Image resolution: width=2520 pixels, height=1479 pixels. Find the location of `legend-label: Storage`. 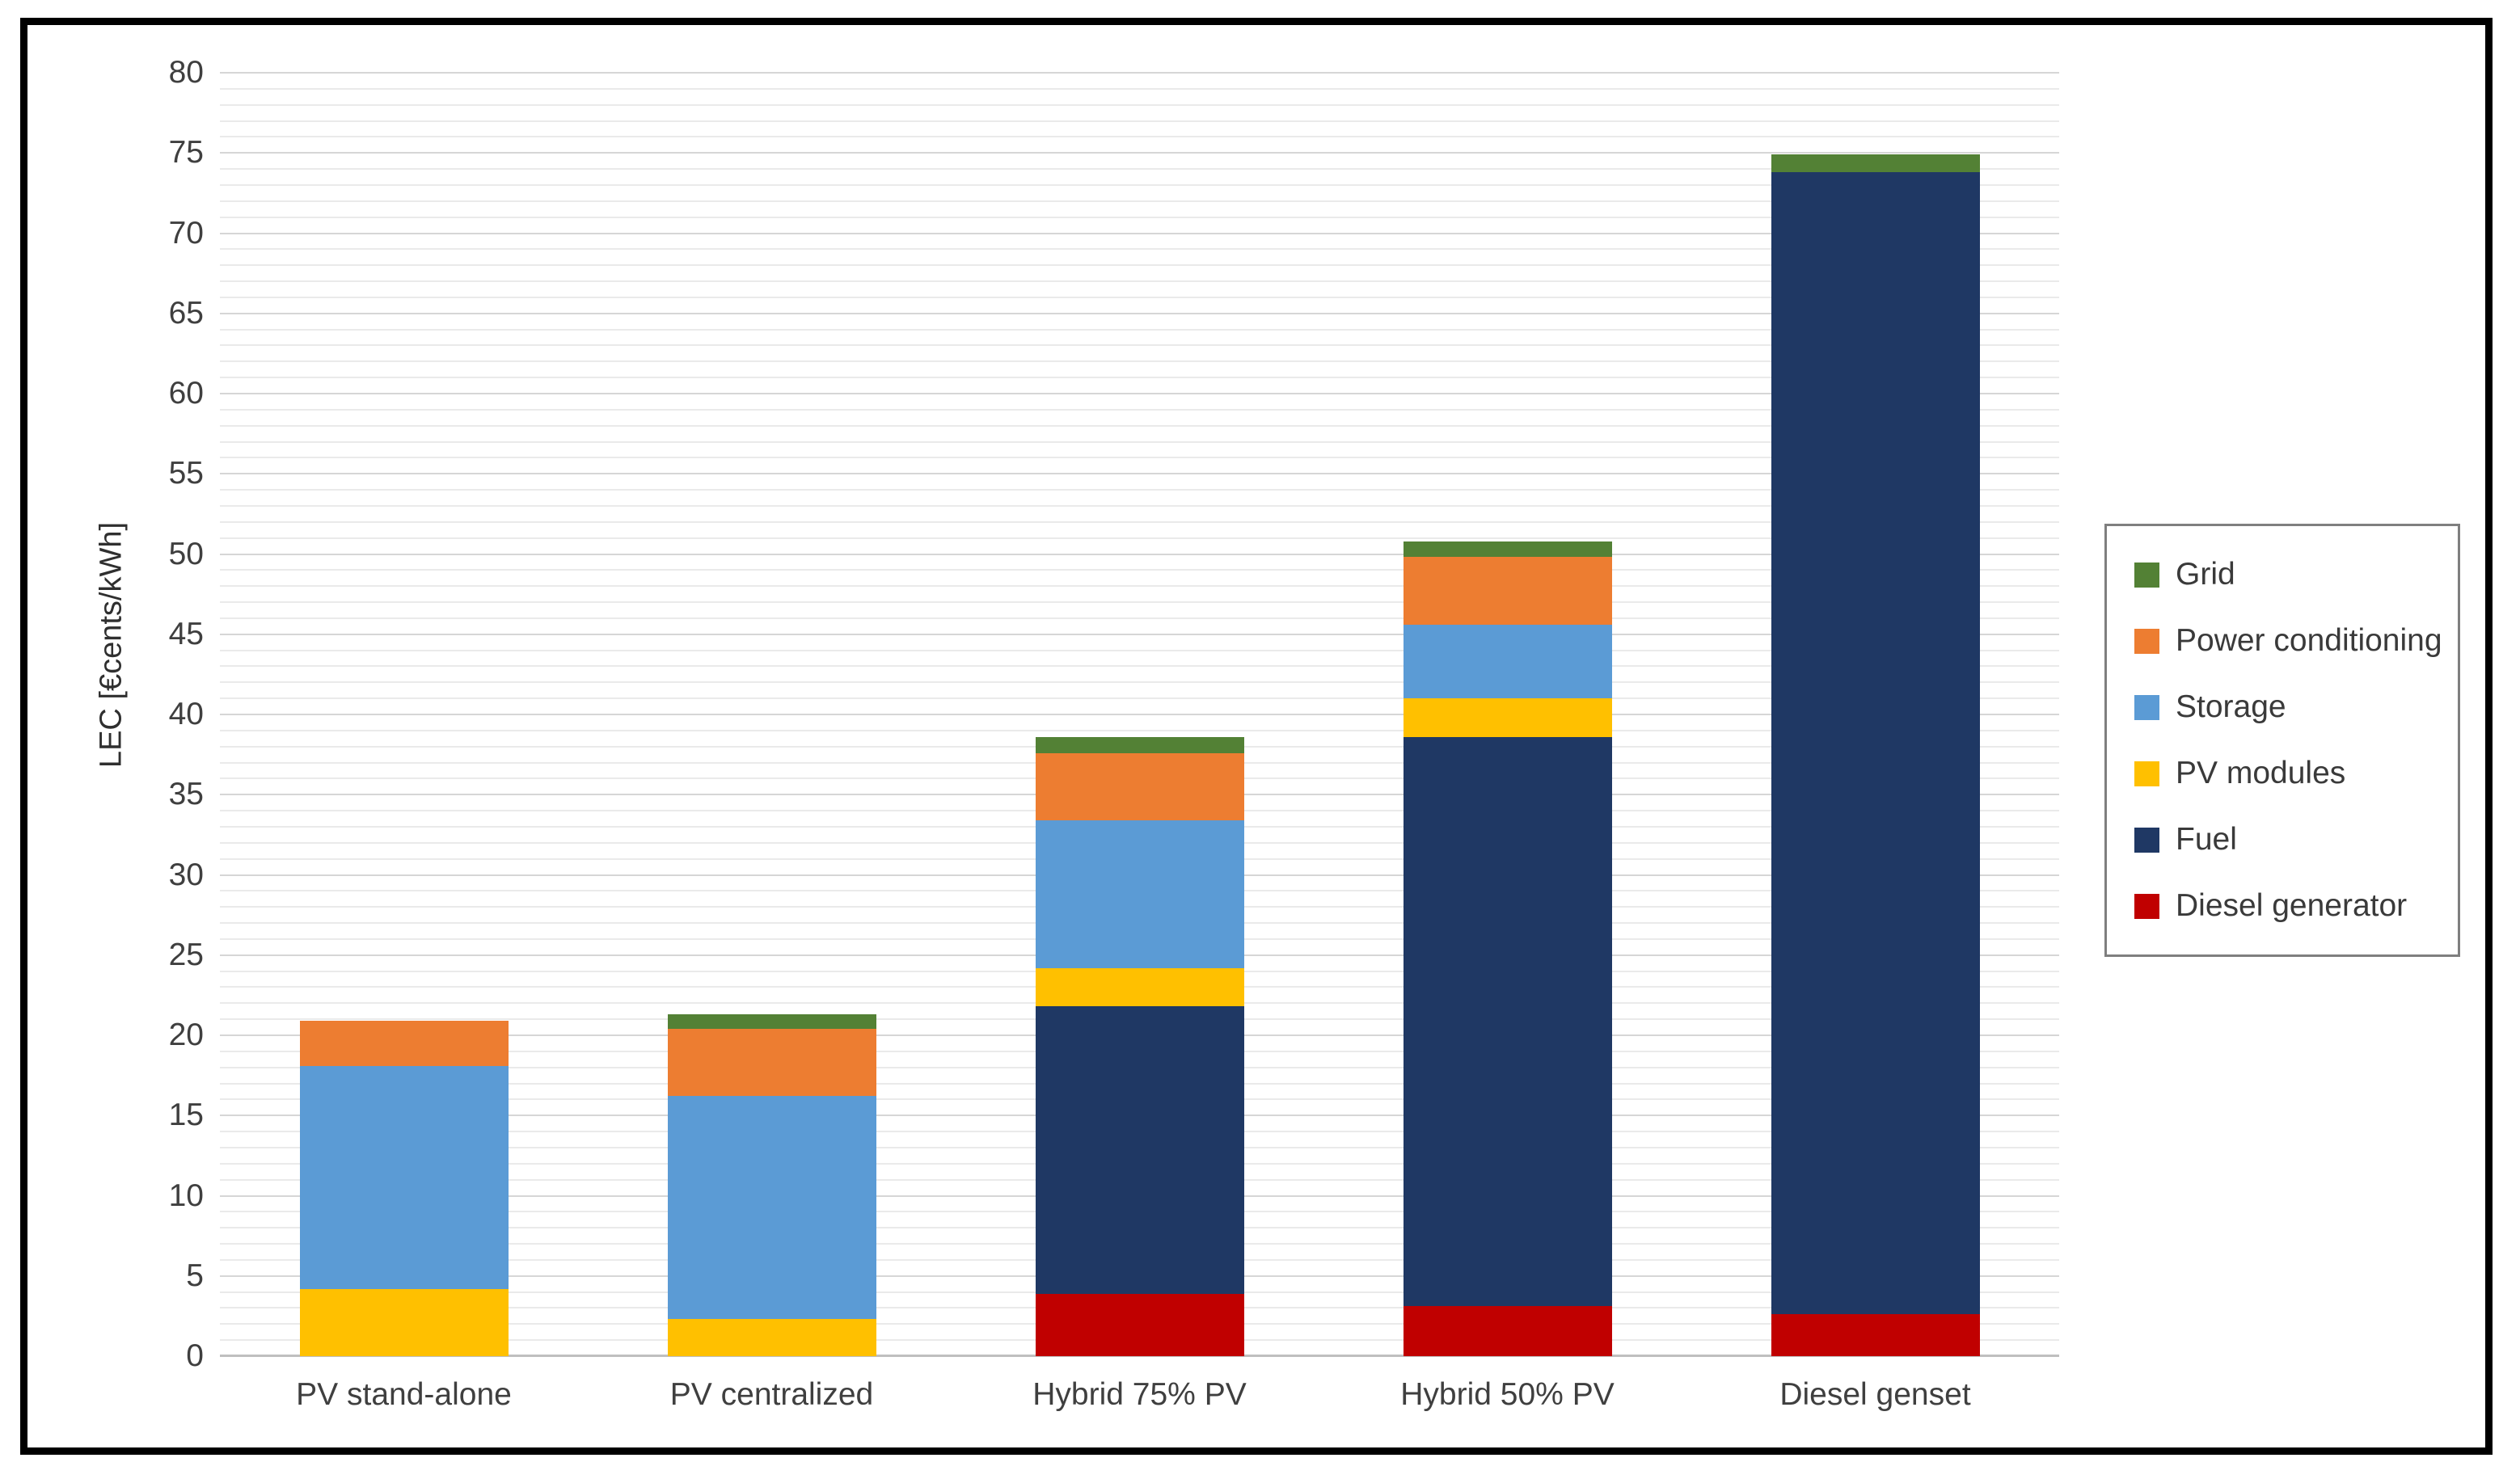

legend-label: Storage is located at coordinates (2231, 706).